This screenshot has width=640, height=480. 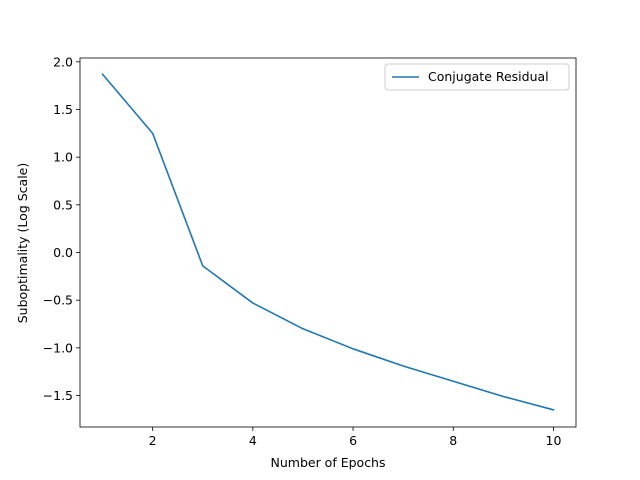 I want to click on y-tick-label-6: 1.5, so click(x=63, y=109).